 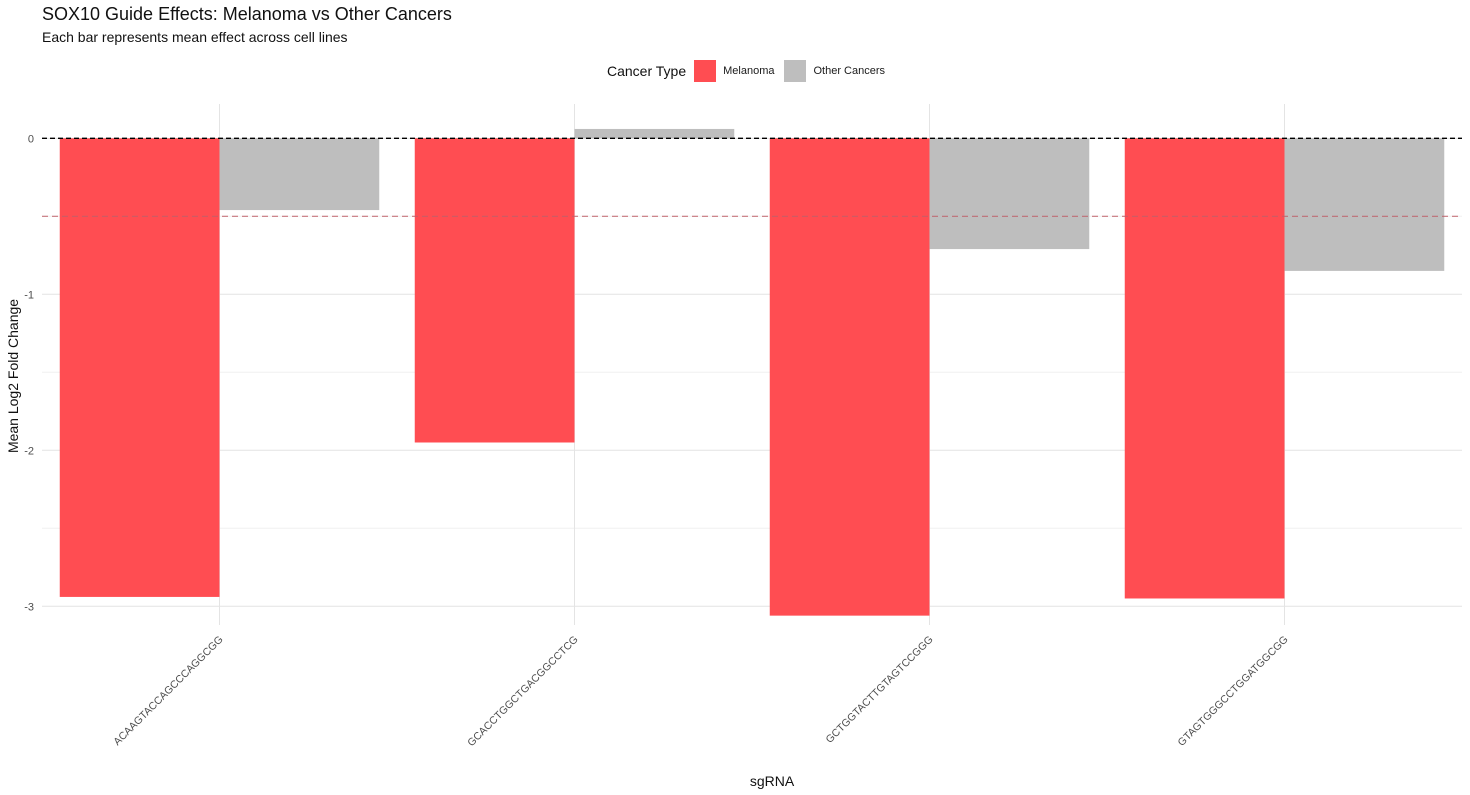 I want to click on legend-item-other-cancers: Other Cancers, so click(x=834, y=71).